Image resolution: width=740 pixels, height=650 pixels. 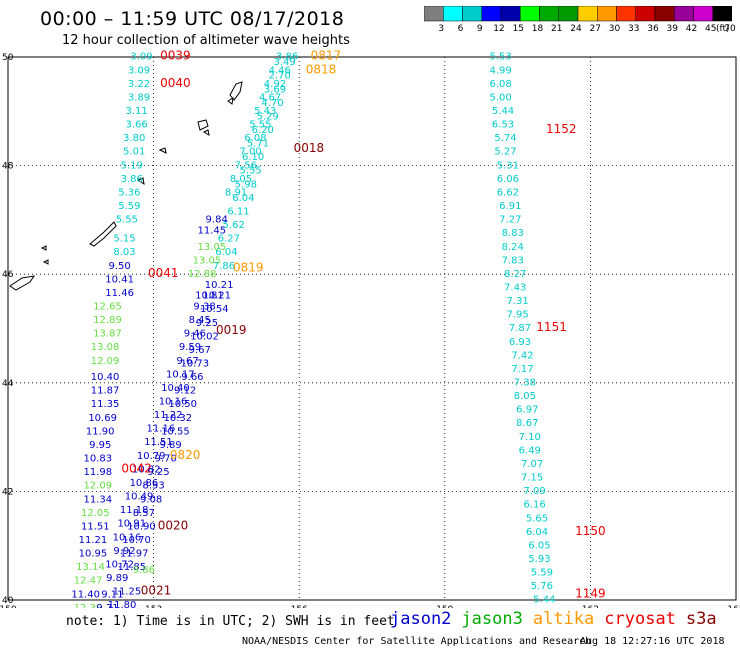 I want to click on color-scale-labels: 3 6 9 12 15 18 21 24 27 30 33 36 39 42 45 70, so click(x=580, y=30).